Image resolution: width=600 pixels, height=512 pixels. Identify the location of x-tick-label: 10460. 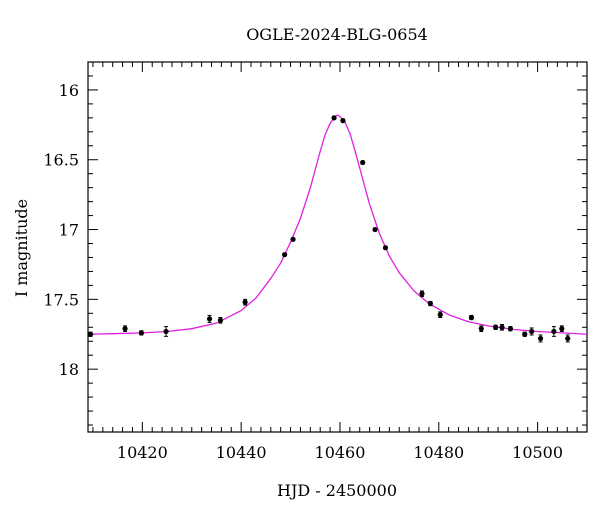
(340, 452).